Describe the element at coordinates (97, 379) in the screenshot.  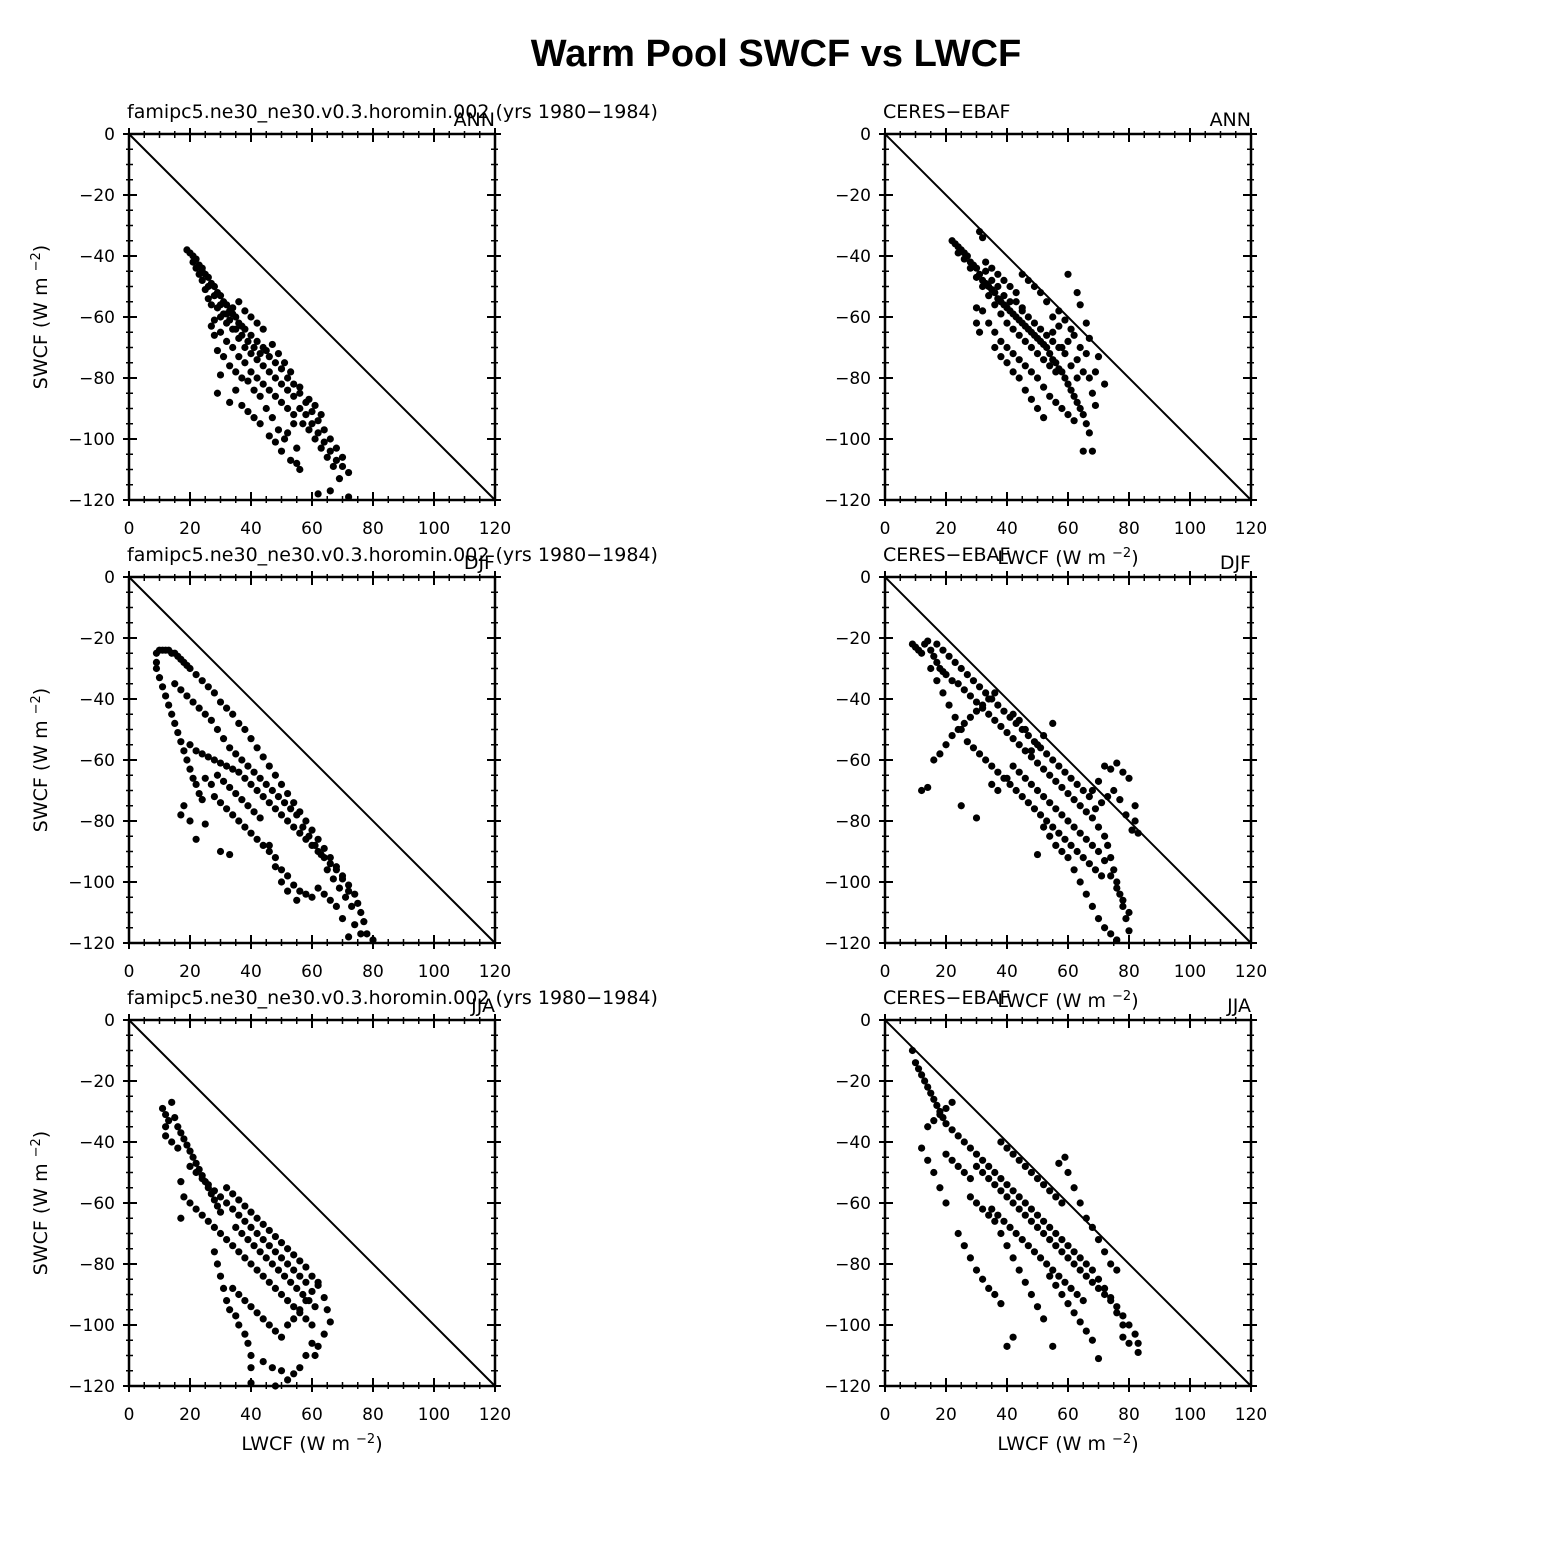
I see `y-tick-label: −80` at that location.